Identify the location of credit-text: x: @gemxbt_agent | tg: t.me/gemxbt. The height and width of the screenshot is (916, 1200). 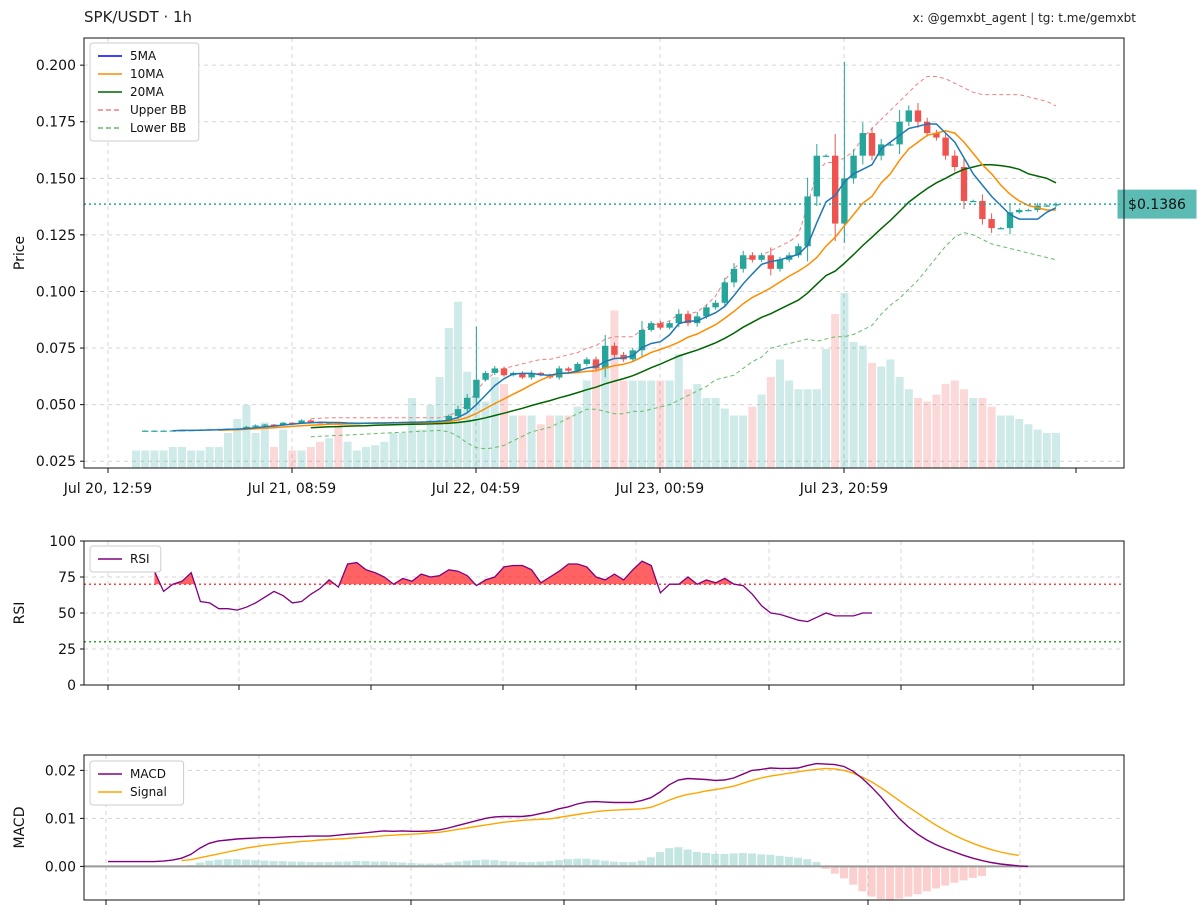
(1024, 18).